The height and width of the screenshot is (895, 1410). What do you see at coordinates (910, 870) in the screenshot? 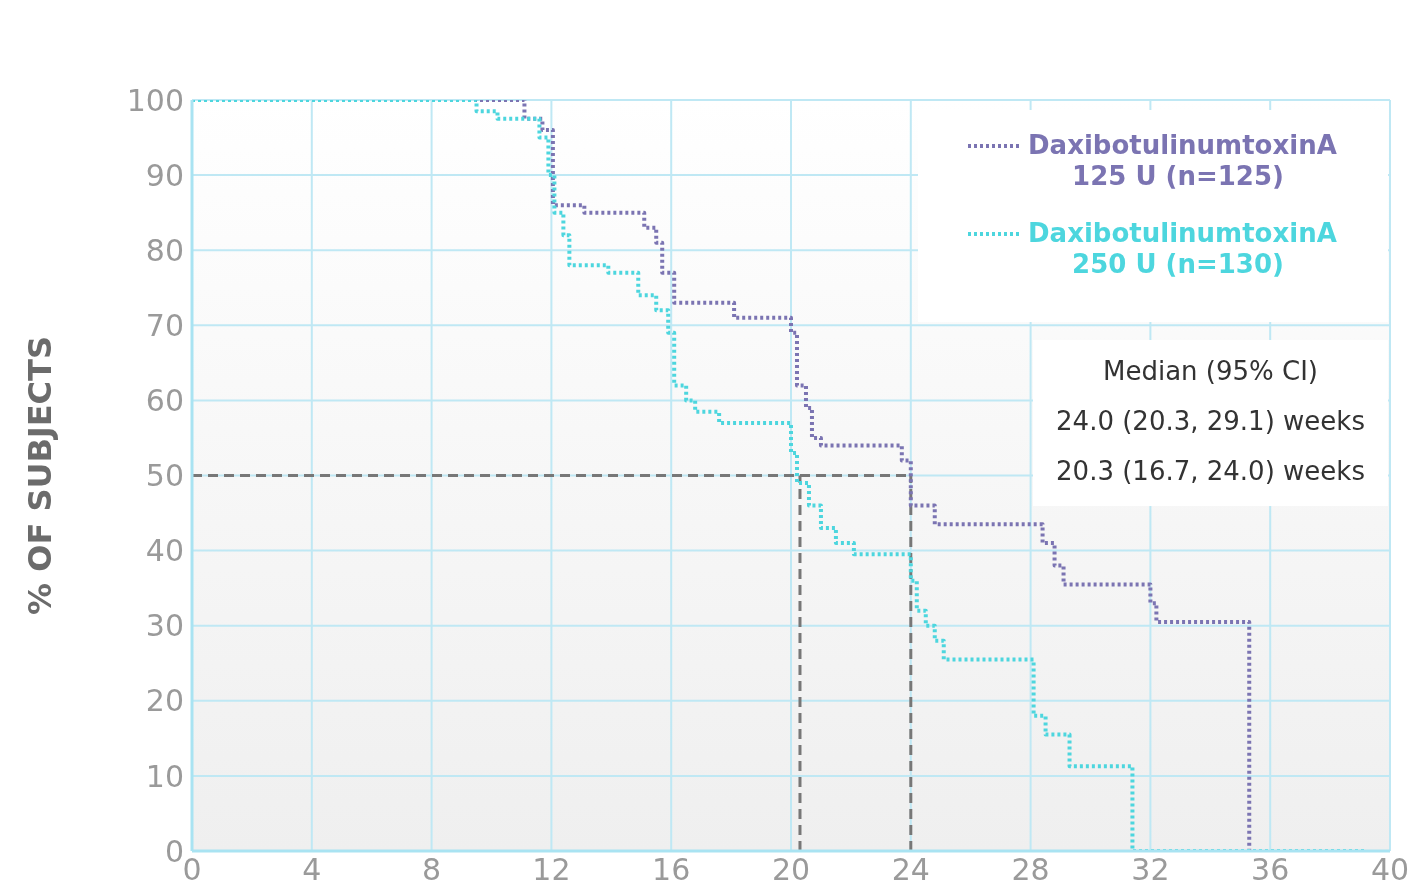
I see `x-tick-label: 24` at bounding box center [910, 870].